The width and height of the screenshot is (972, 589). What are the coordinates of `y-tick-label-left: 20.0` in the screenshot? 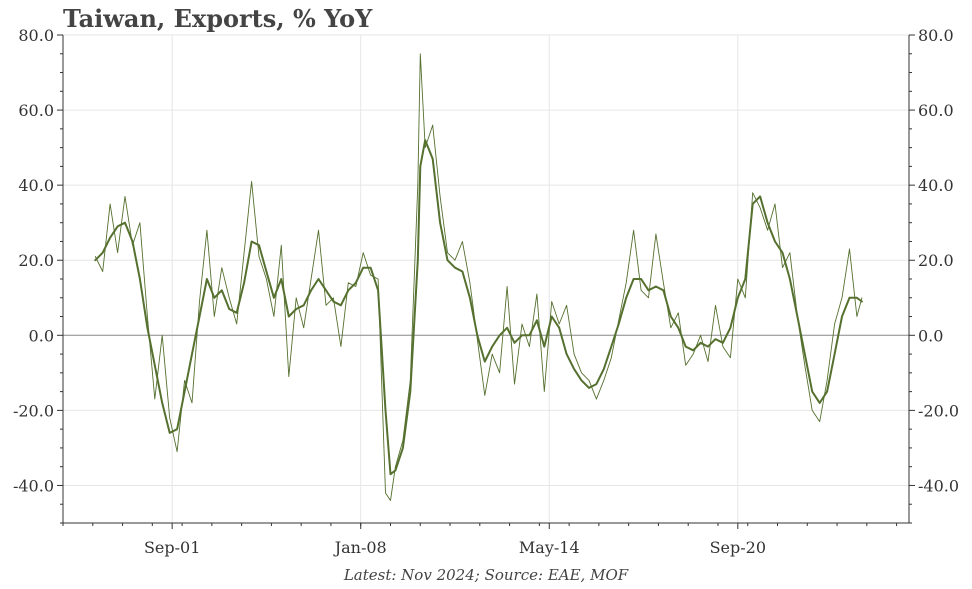 It's located at (36, 260).